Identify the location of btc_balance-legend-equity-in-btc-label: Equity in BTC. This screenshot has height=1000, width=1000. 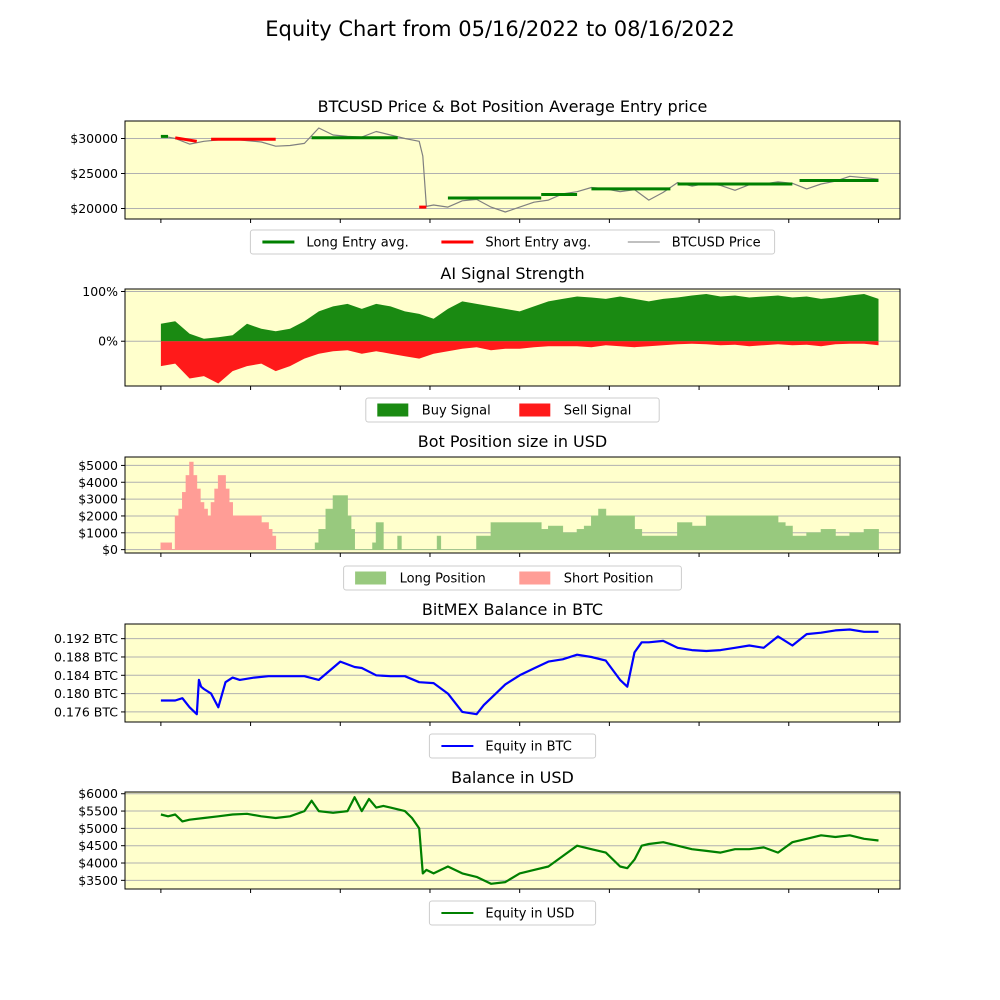
(528, 747).